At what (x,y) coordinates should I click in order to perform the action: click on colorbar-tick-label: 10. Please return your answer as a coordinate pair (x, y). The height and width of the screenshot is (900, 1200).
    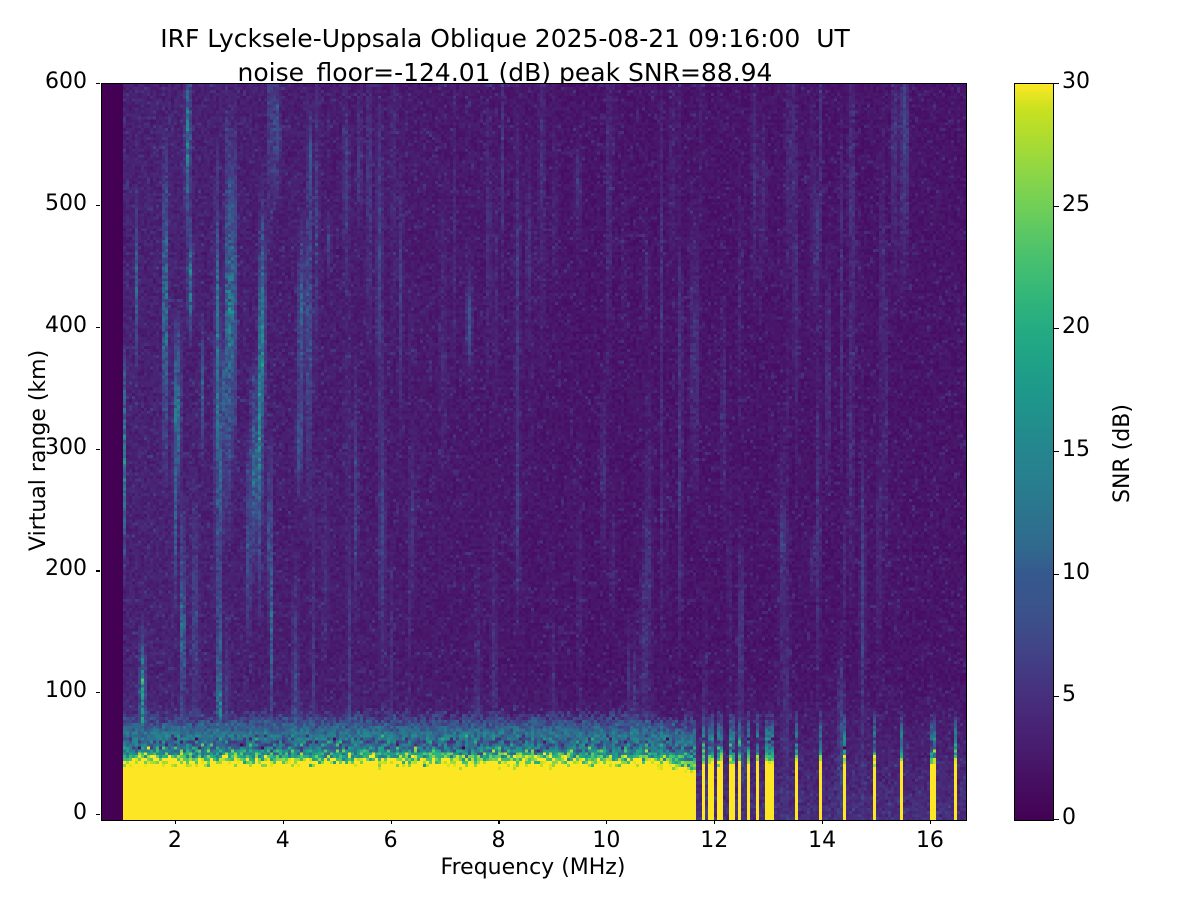
    Looking at the image, I should click on (1076, 572).